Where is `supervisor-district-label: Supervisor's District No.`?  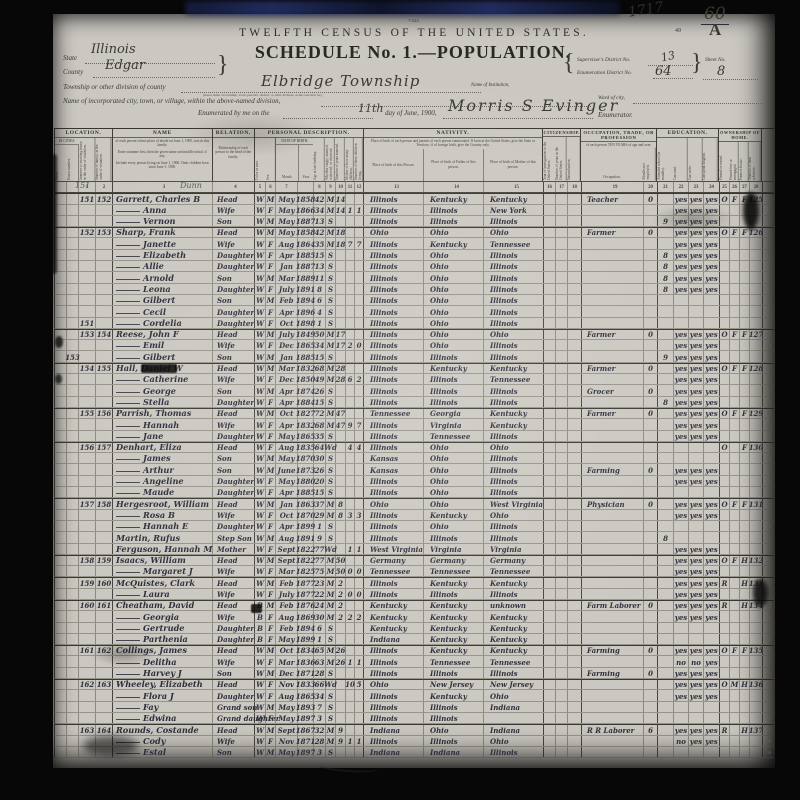
supervisor-district-label: Supervisor's District No. is located at coordinates (604, 60).